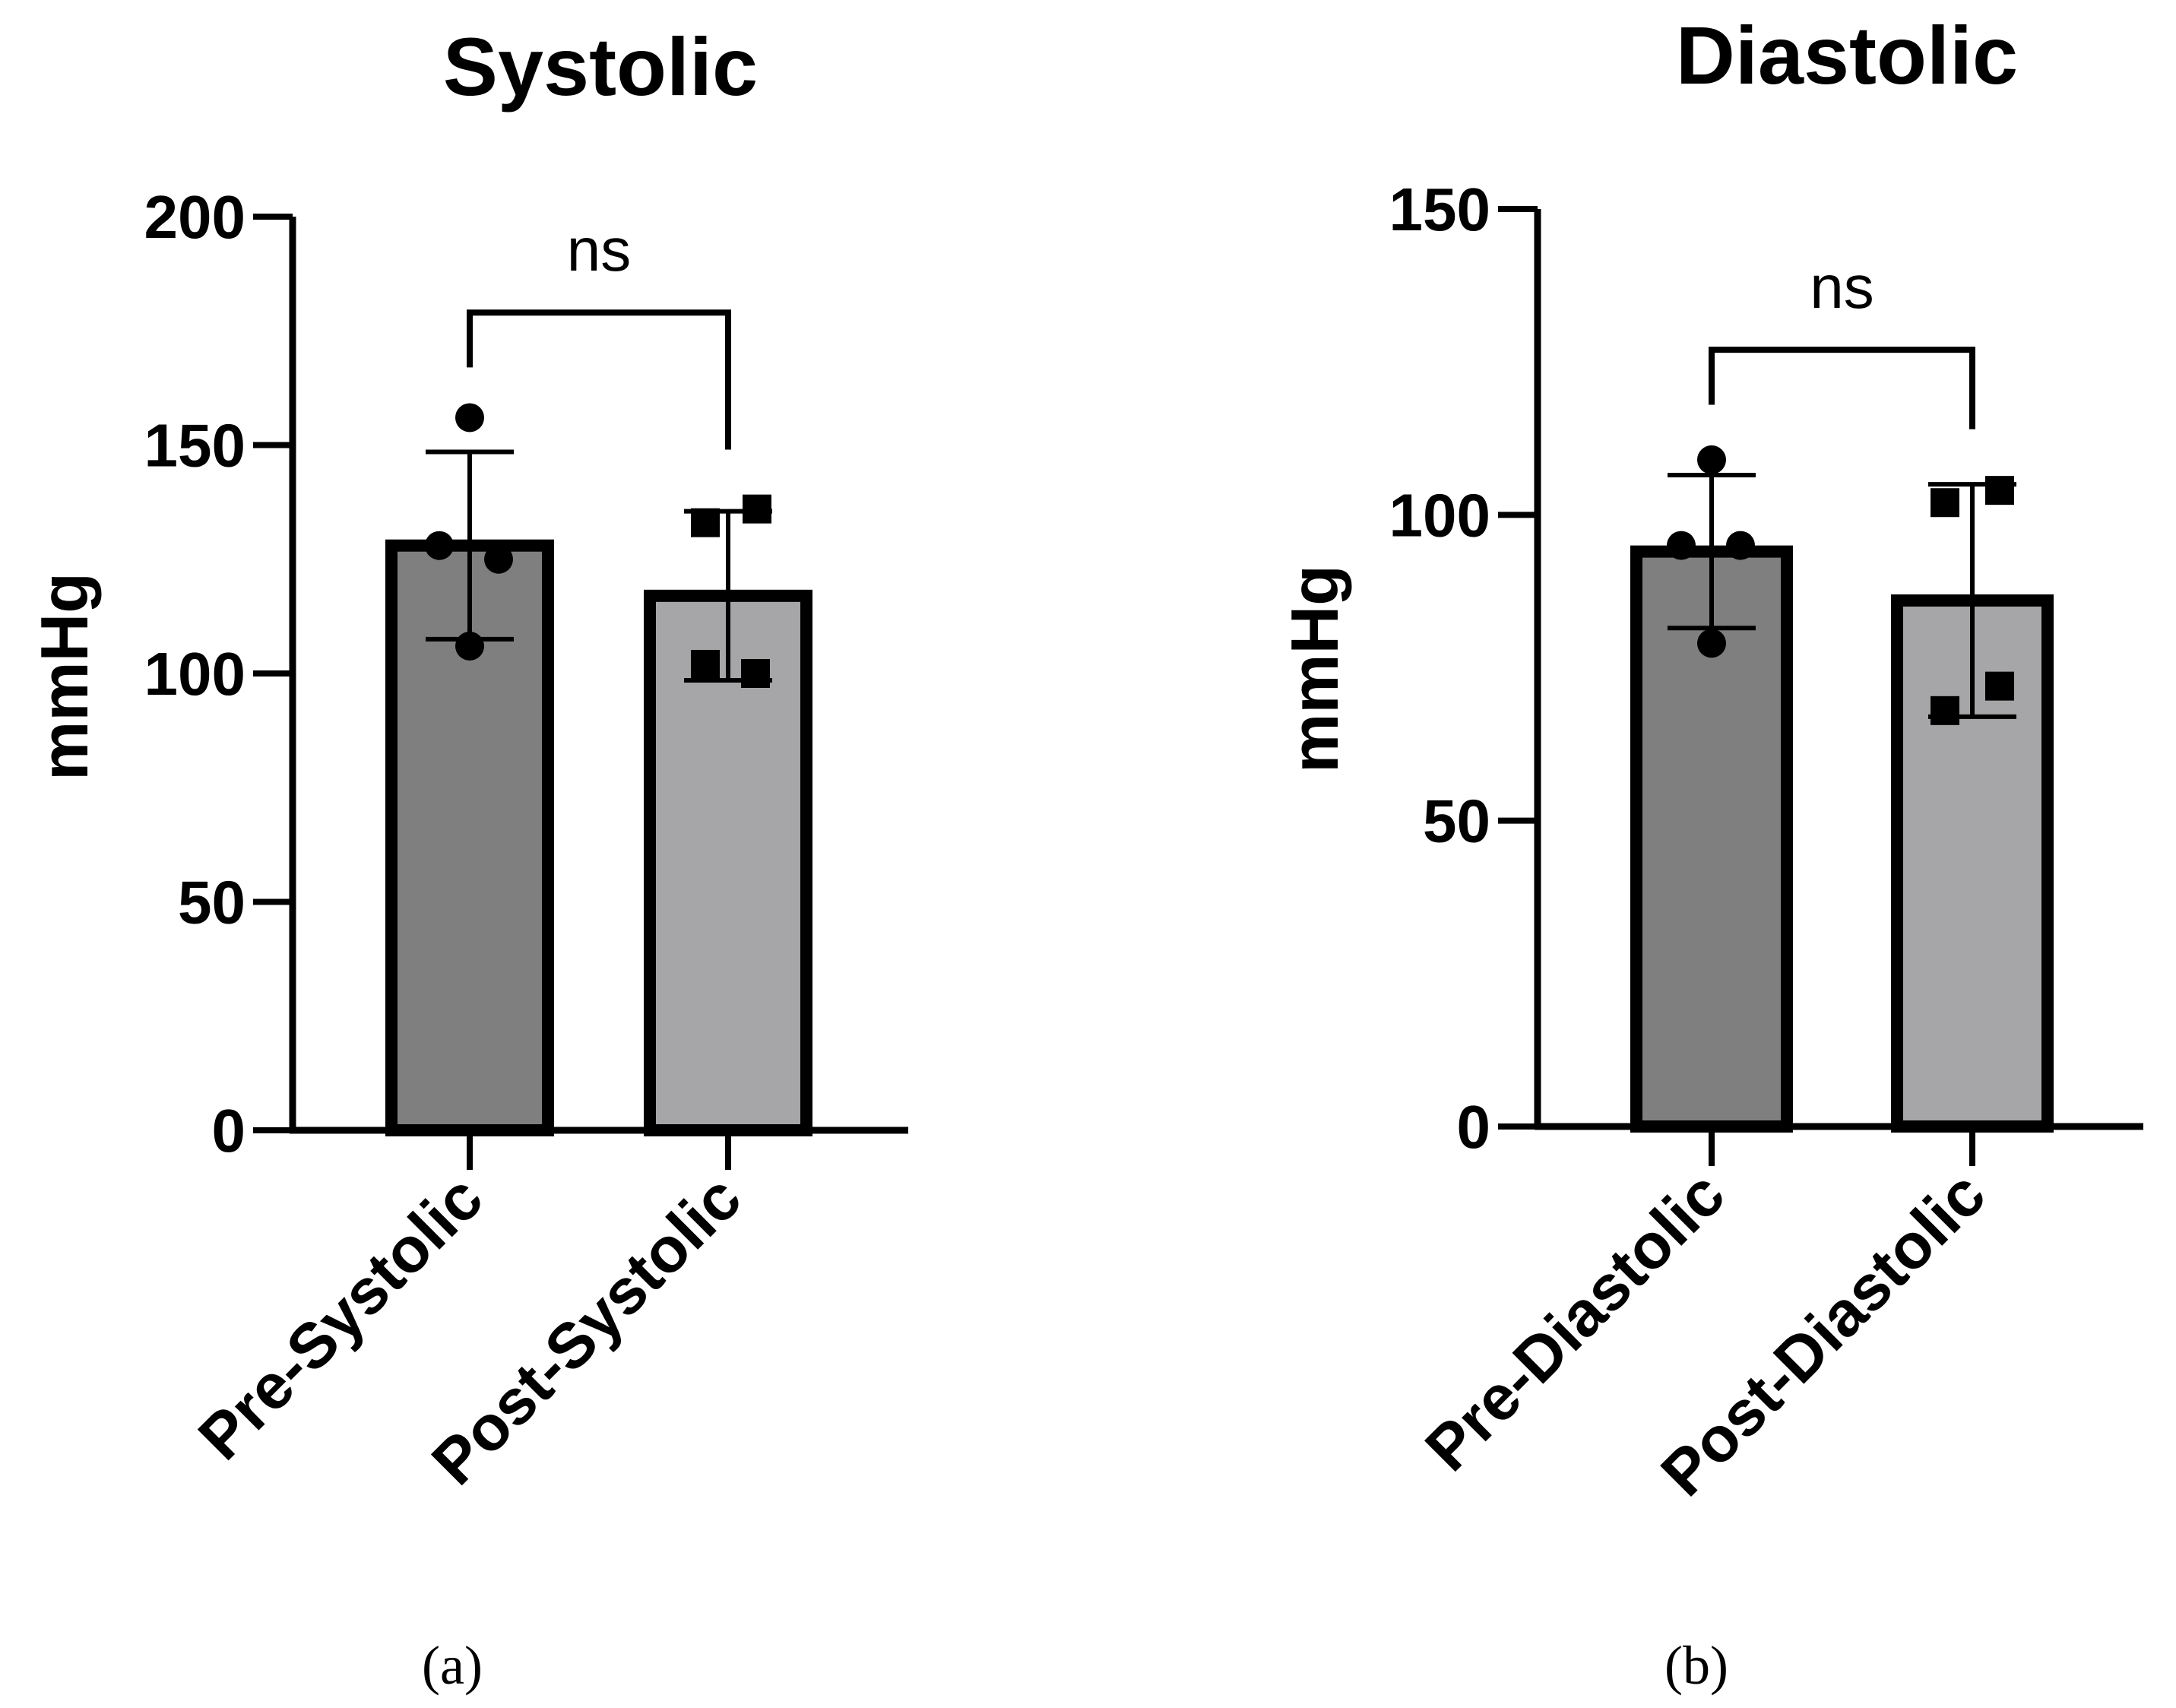  What do you see at coordinates (194, 217) in the screenshot?
I see `y-tick-label: 200` at bounding box center [194, 217].